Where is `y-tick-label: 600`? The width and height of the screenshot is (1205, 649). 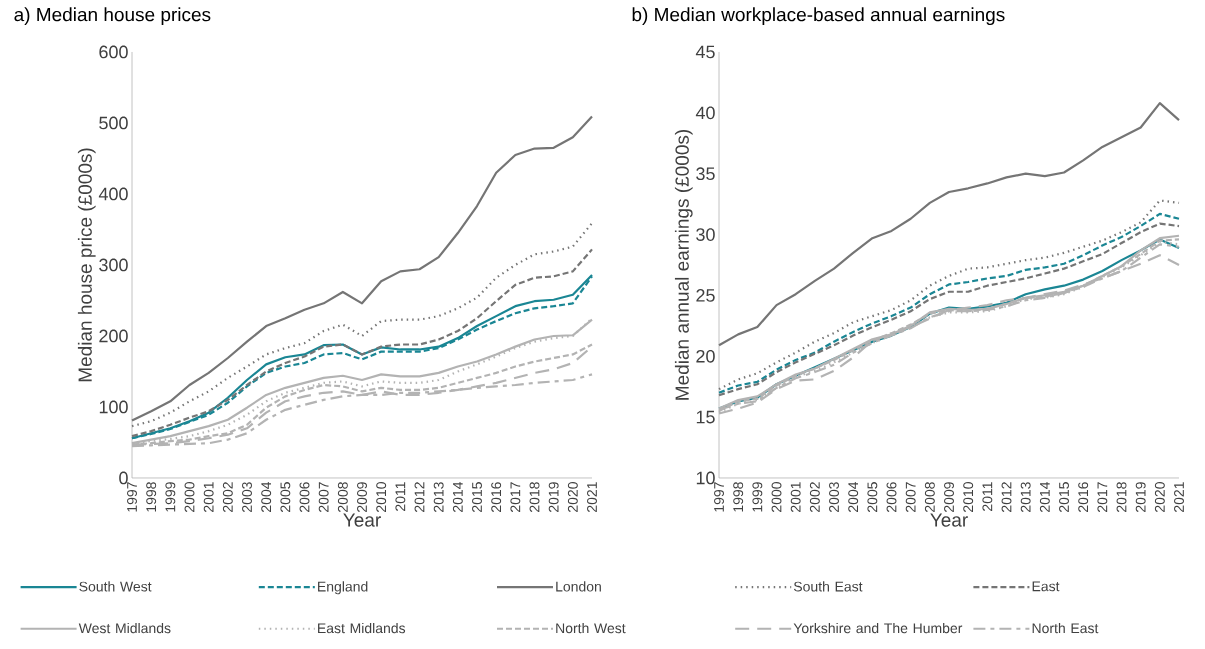 y-tick-label: 600 is located at coordinates (113, 52).